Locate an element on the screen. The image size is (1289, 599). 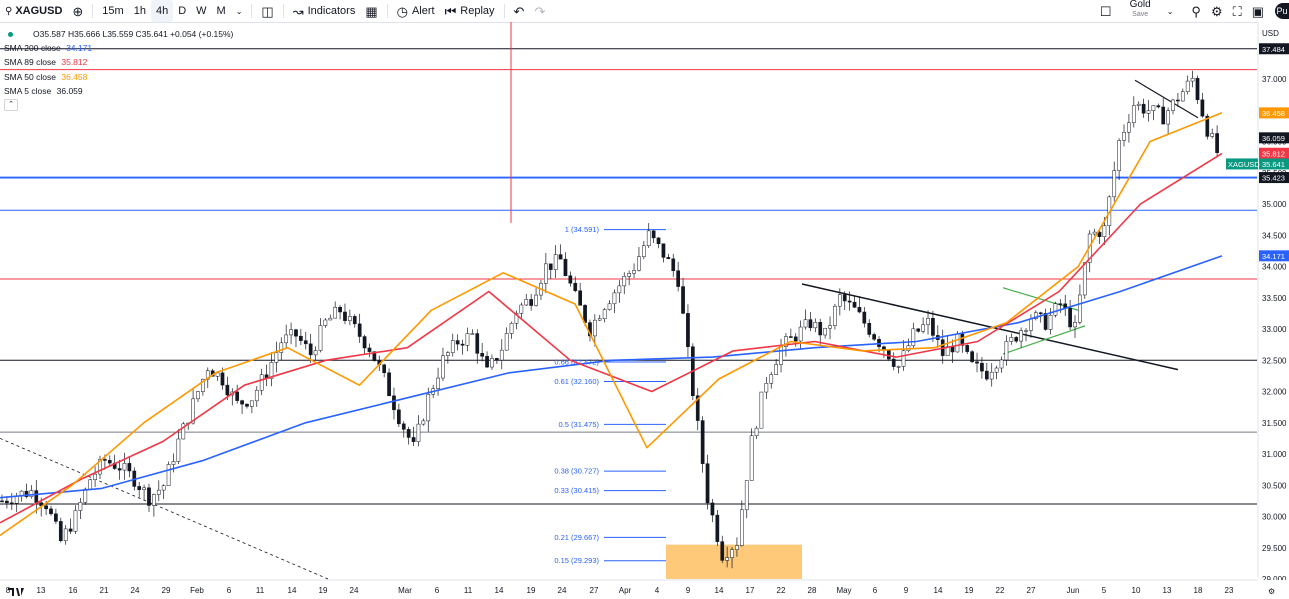
publish-button: Pu is located at coordinates (1282, 11).